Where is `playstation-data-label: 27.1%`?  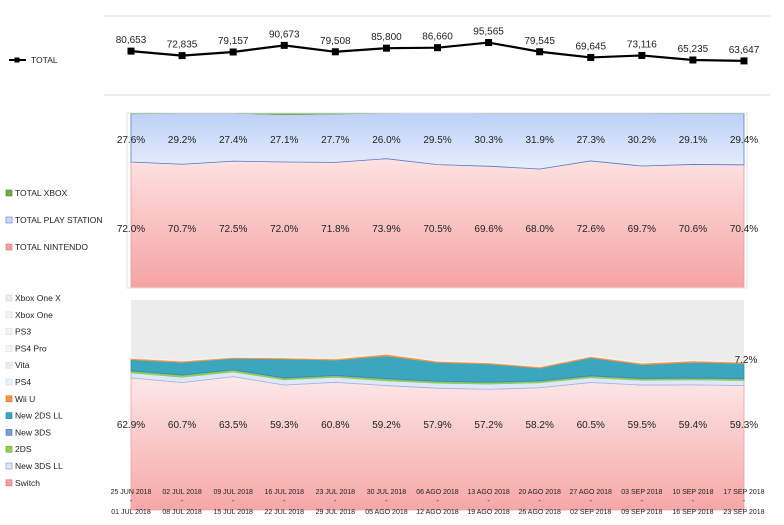 playstation-data-label: 27.1% is located at coordinates (284, 140).